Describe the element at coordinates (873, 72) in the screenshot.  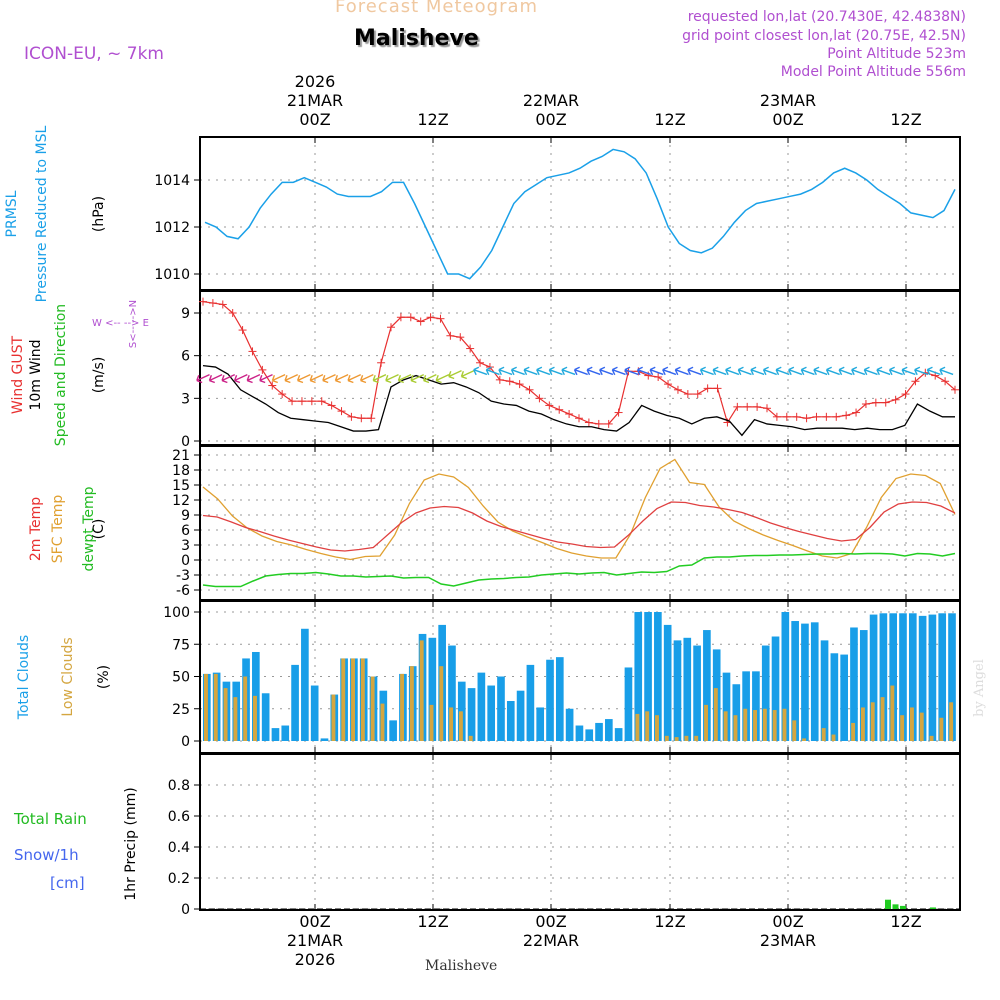
I see `model-altitude: Model Point Altitude 556m` at that location.